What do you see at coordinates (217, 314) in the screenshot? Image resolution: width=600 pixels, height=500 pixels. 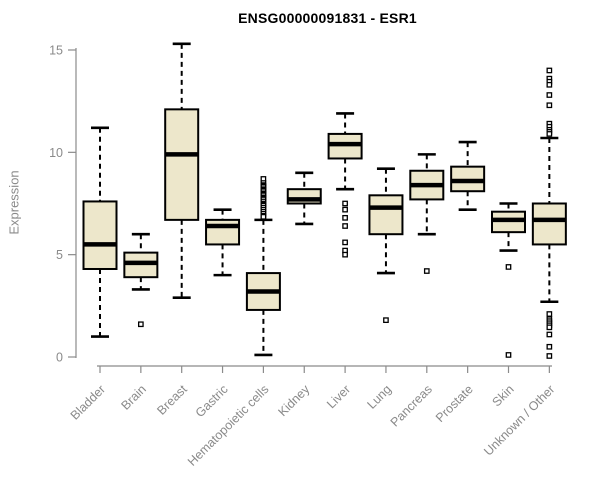 I see `box-group: Gastric` at bounding box center [217, 314].